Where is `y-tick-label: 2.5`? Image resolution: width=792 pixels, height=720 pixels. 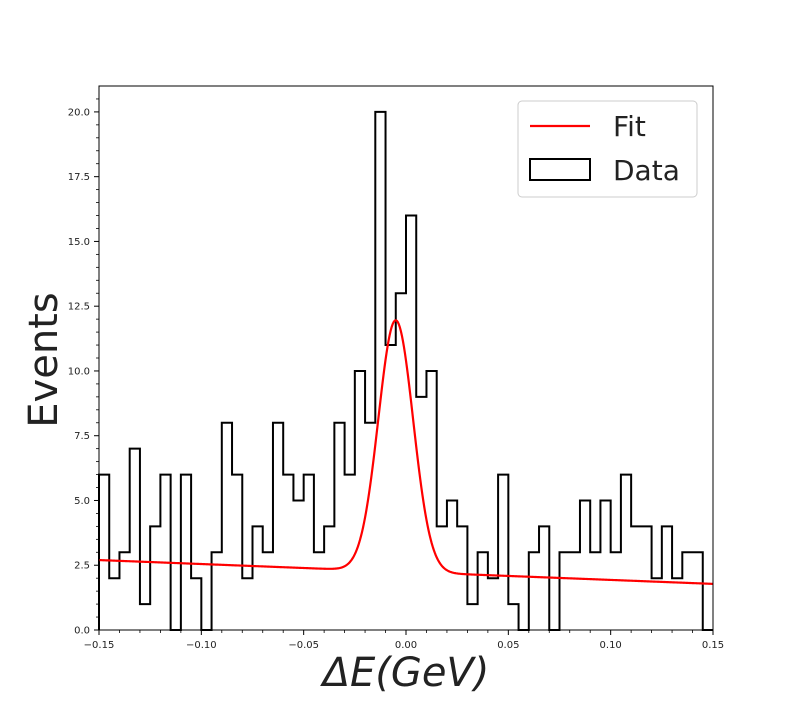 y-tick-label: 2.5 is located at coordinates (82, 566).